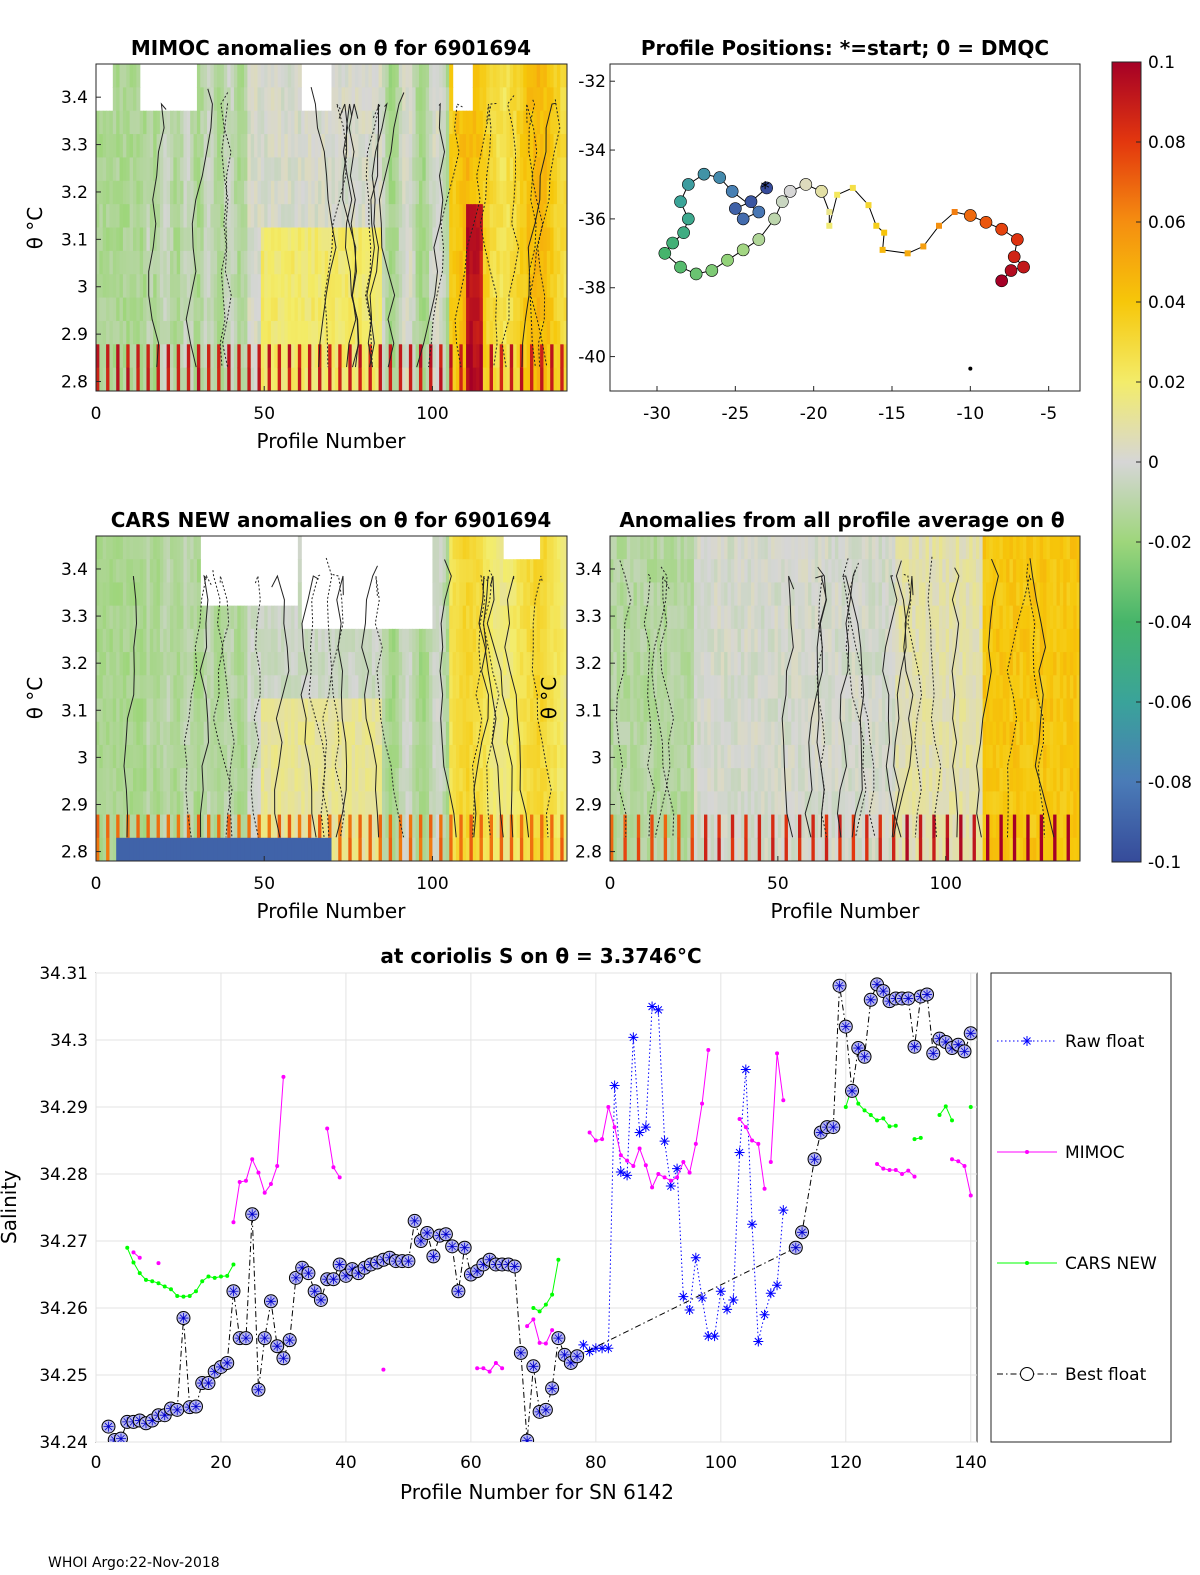 Image resolution: width=1200 pixels, height=1575 pixels. What do you see at coordinates (845, 48) in the screenshot?
I see `panel-positions-title: Profile Positions: *=start; 0 = DMQC` at bounding box center [845, 48].